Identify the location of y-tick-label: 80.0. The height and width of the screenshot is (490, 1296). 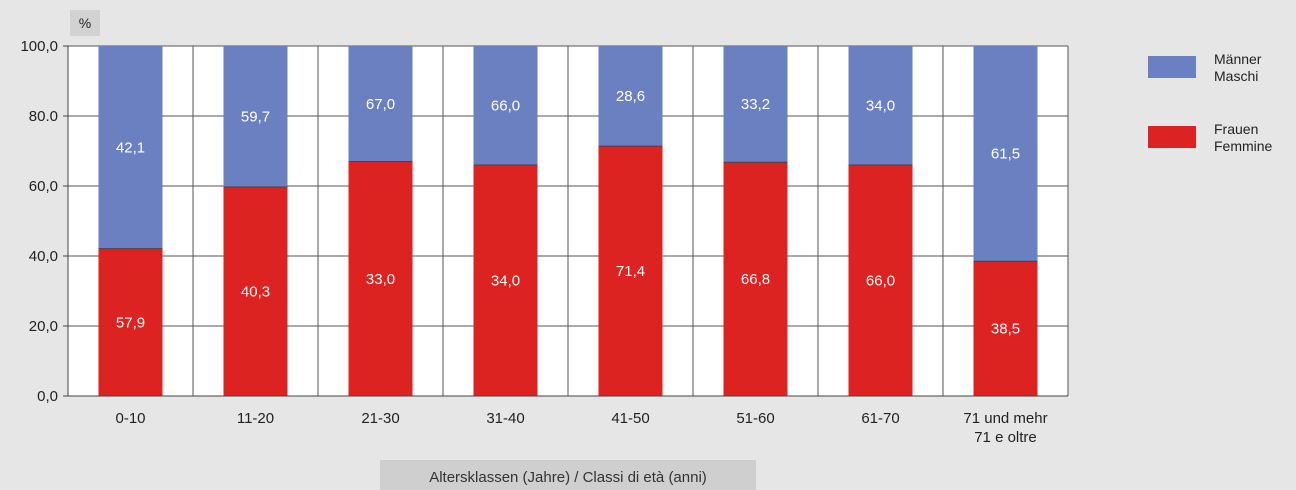
(43, 116).